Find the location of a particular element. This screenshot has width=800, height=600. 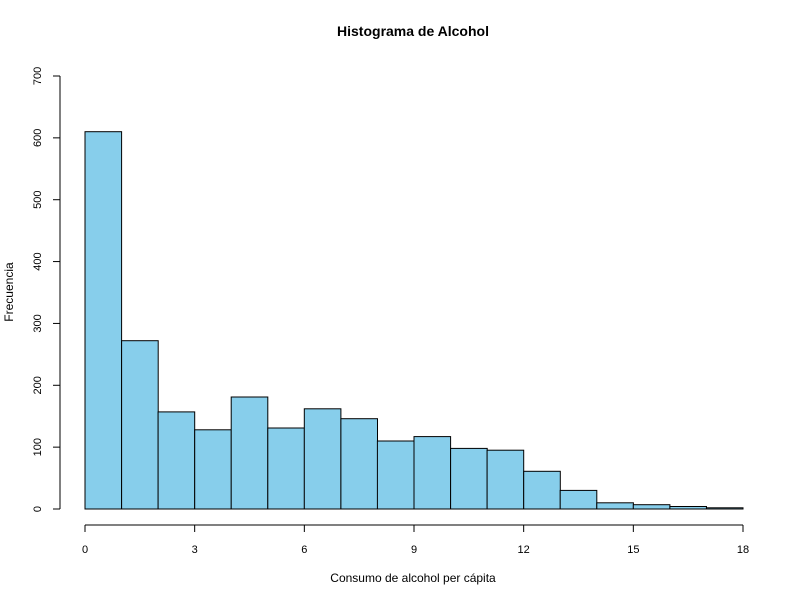

y-tick-label: 300 is located at coordinates (38, 323).